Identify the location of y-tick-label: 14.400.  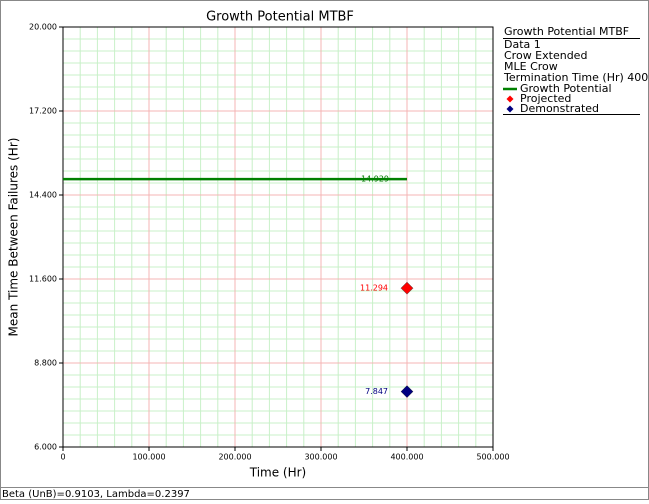
(43, 195).